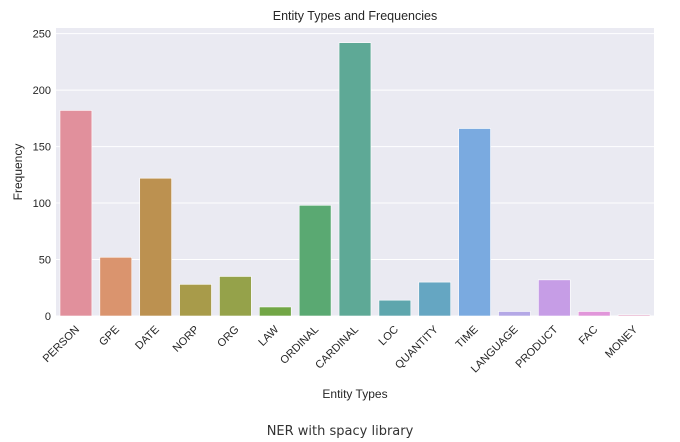 The width and height of the screenshot is (680, 442). Describe the element at coordinates (268, 335) in the screenshot. I see `x-tick-label: LAW` at that location.